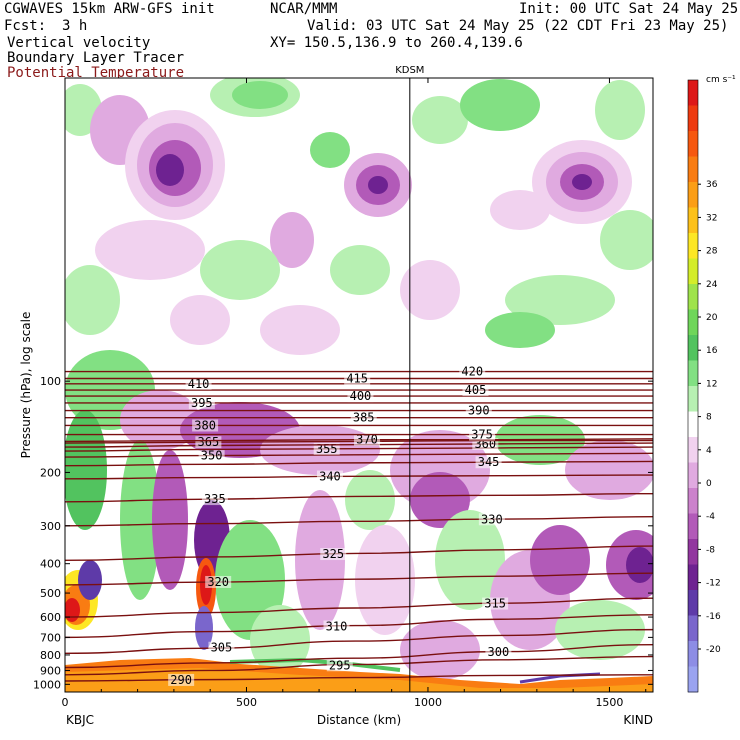 Image resolution: width=740 pixels, height=740 pixels. Describe the element at coordinates (472, 372) in the screenshot. I see `theta-label-420: 420` at that location.